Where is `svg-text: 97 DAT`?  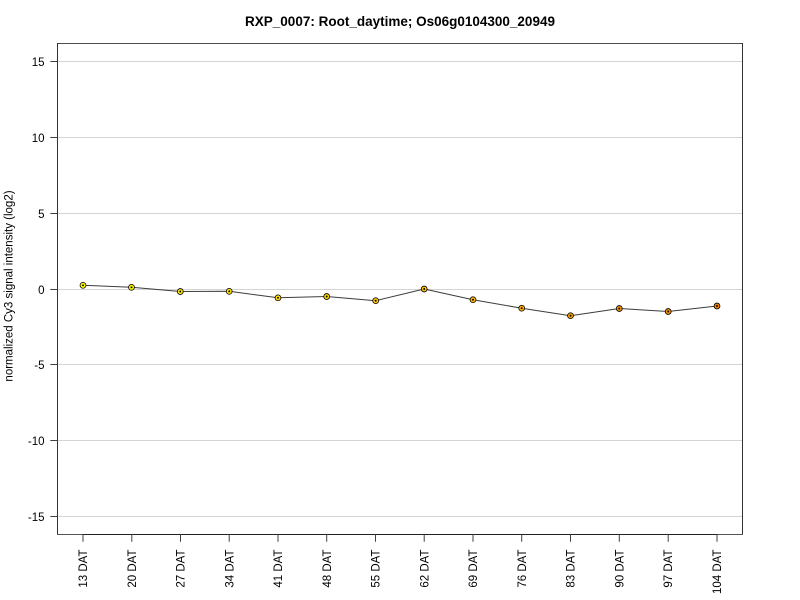
svg-text: 97 DAT is located at coordinates (669, 569).